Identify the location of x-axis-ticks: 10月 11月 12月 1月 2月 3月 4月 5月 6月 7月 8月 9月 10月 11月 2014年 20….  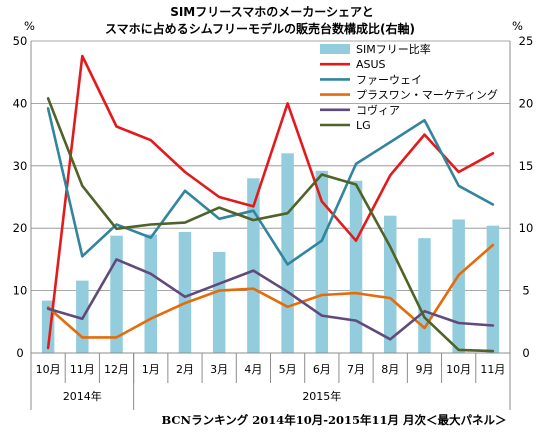
(271, 383).